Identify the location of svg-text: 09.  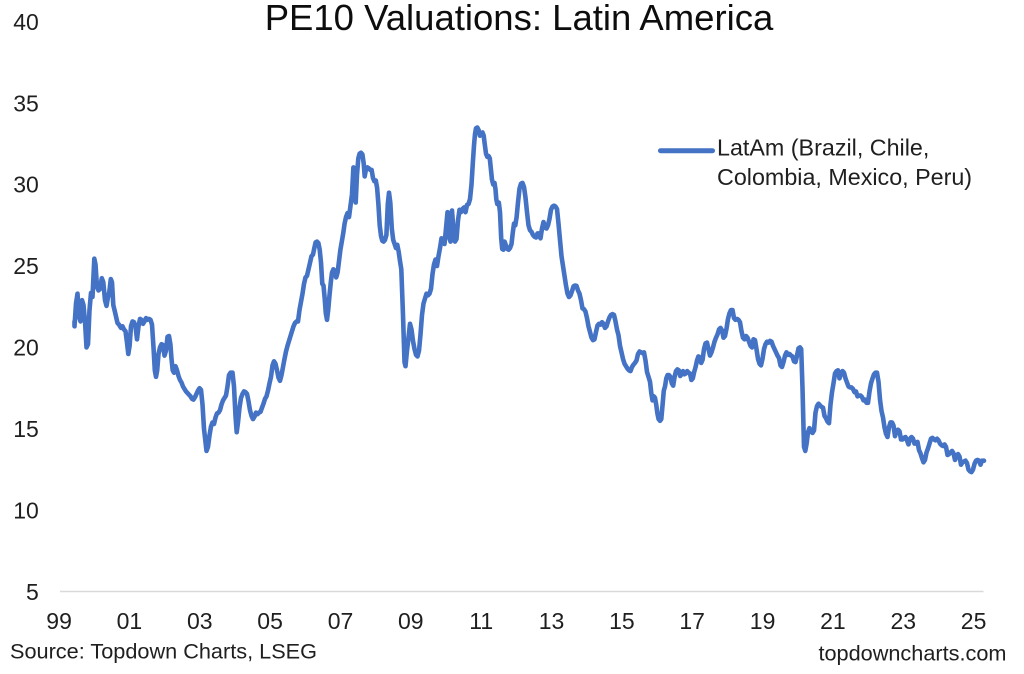
(411, 621).